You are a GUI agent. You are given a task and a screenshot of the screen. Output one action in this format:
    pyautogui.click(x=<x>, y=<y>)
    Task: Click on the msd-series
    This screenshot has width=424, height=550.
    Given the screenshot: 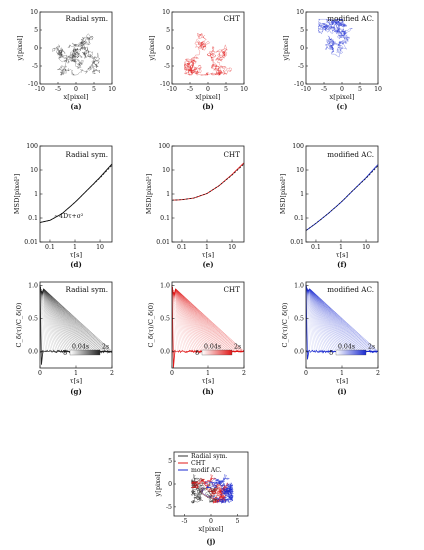 What is the action you would take?
    pyautogui.click(x=208, y=181)
    